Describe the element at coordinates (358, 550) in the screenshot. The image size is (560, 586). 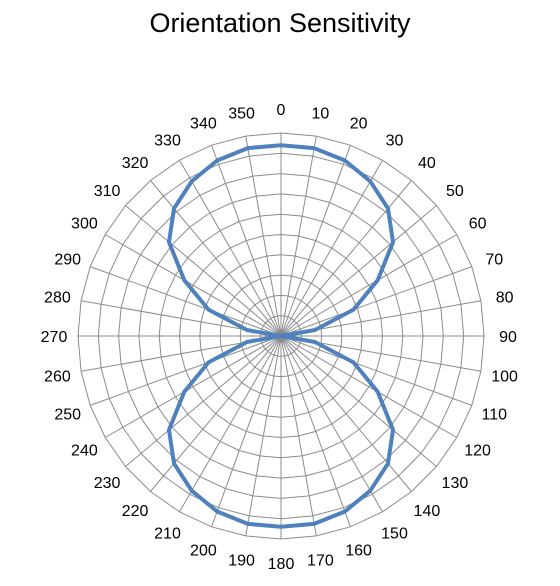
I see `tick-label-160: 160` at that location.